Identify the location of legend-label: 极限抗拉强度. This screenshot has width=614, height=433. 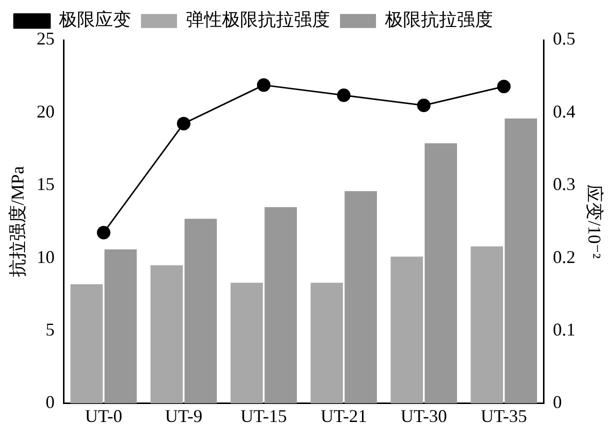
(438, 20).